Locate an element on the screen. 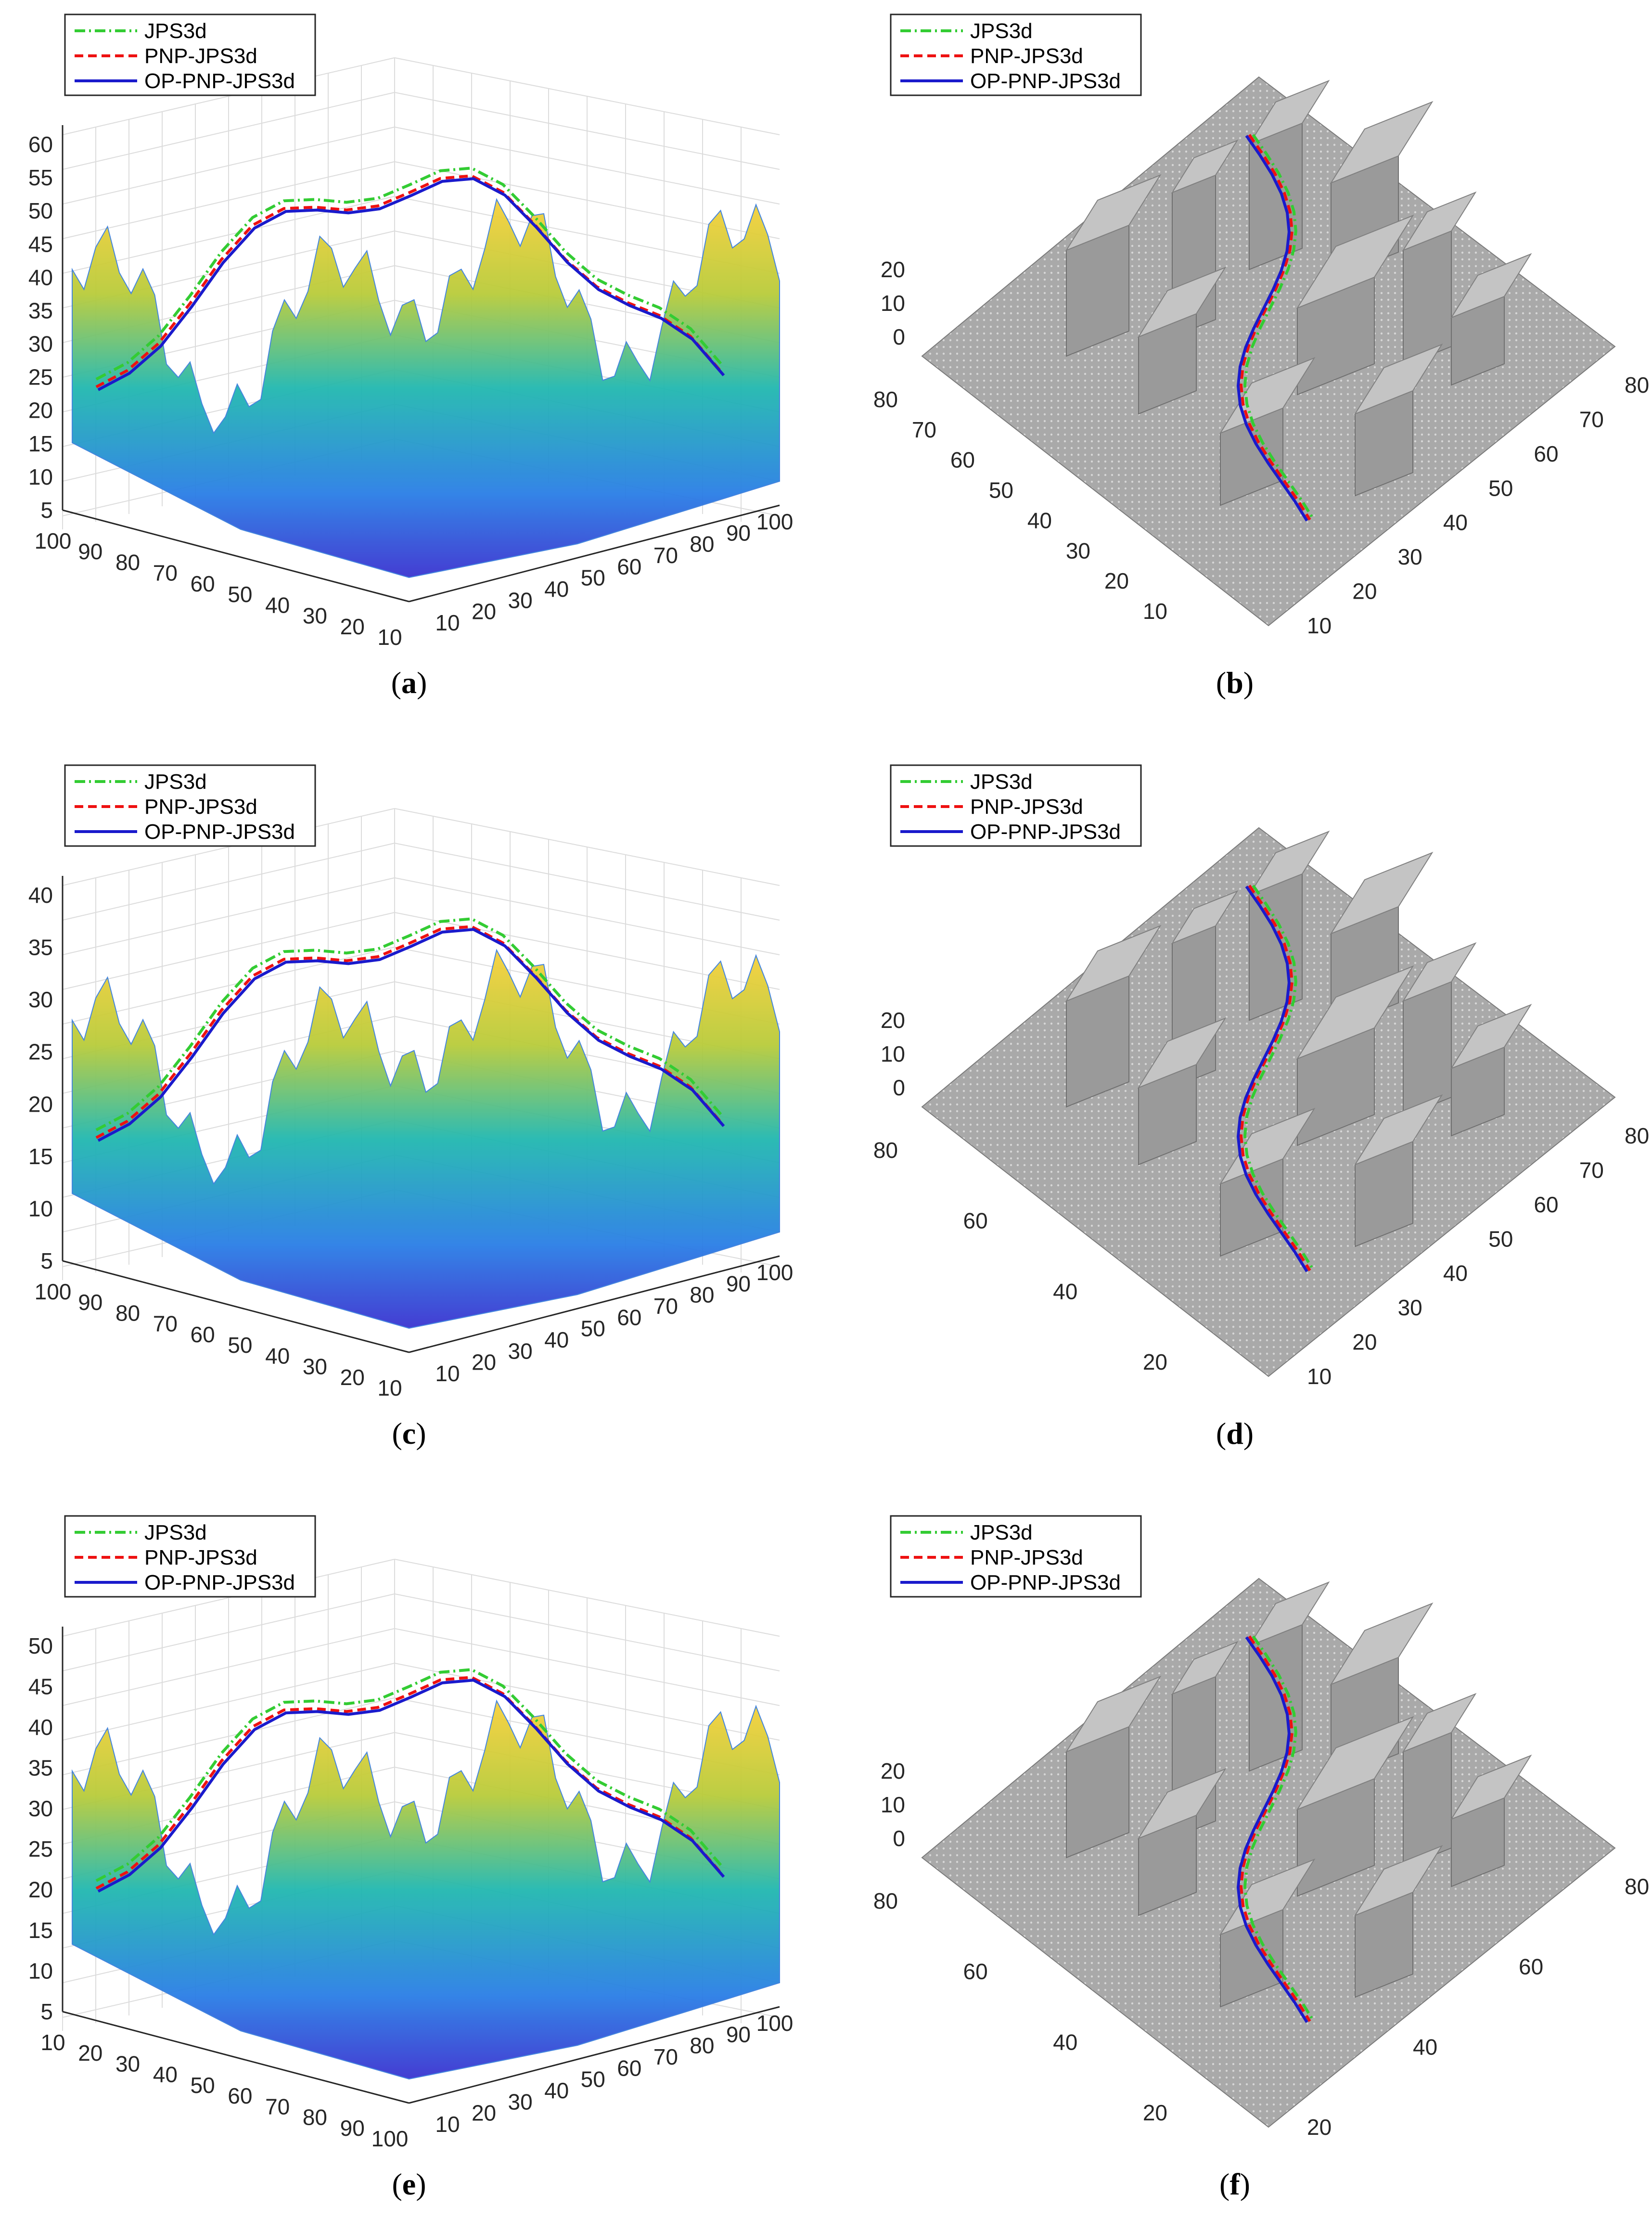 This screenshot has height=2220, width=1652. y-tick-label: 100 is located at coordinates (775, 521).